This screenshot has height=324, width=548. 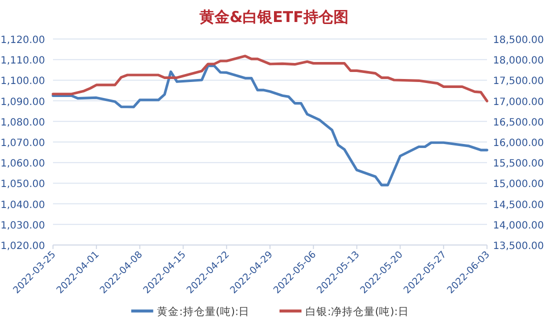 What do you see at coordinates (518, 61) in the screenshot?
I see `y2-tick-label: 18,000.00` at bounding box center [518, 61].